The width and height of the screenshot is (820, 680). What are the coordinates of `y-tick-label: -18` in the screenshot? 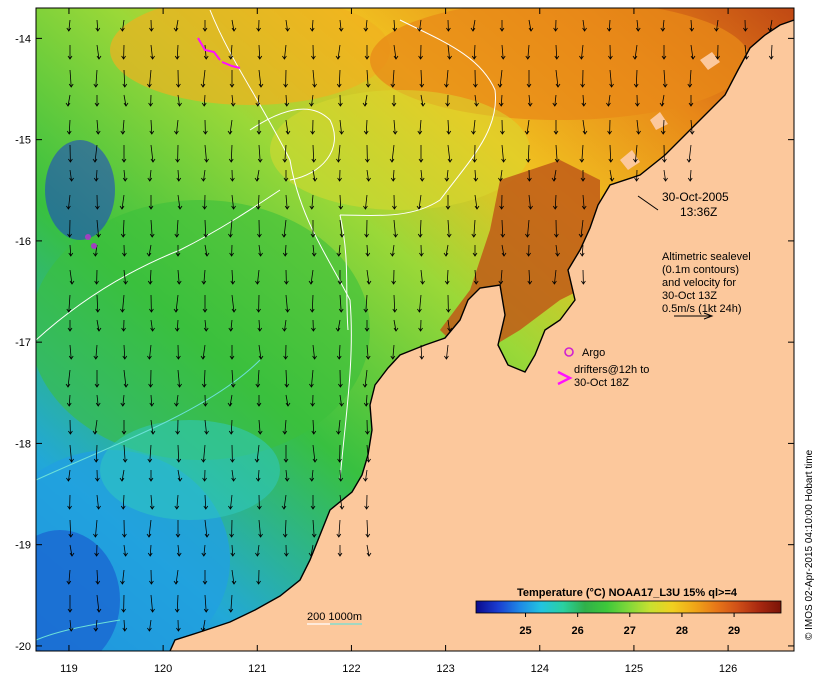 It's located at (23, 444).